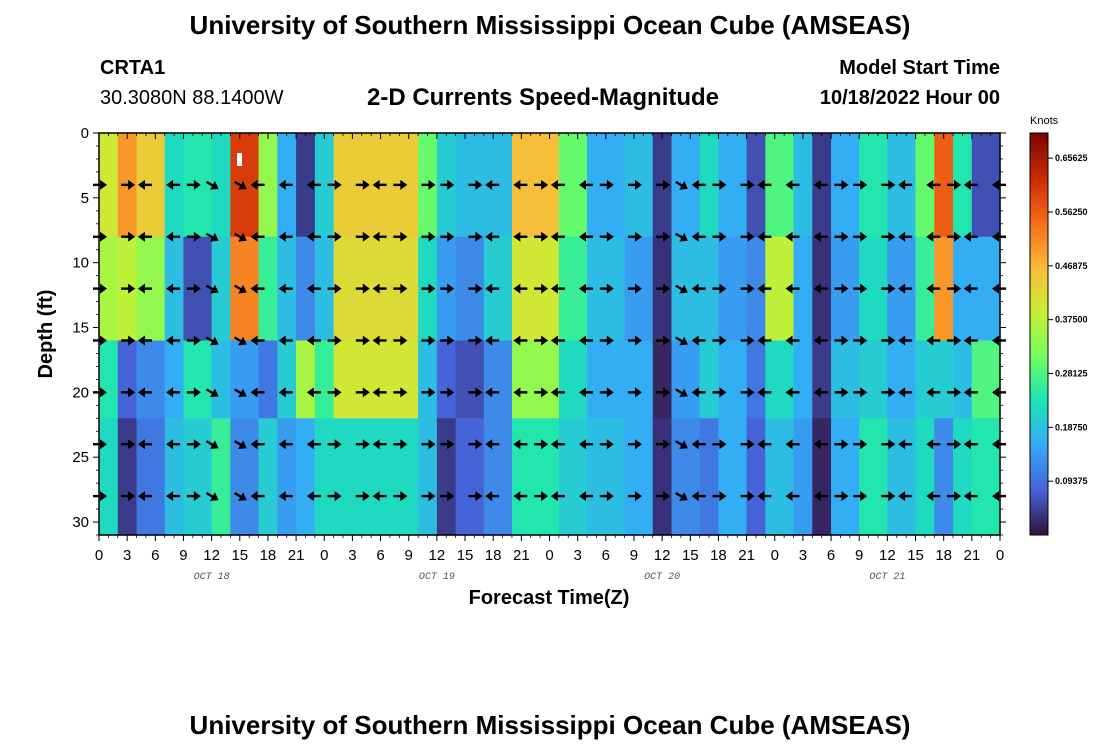 The width and height of the screenshot is (1100, 750). Describe the element at coordinates (380, 555) in the screenshot. I see `x-tick-label: 6` at that location.